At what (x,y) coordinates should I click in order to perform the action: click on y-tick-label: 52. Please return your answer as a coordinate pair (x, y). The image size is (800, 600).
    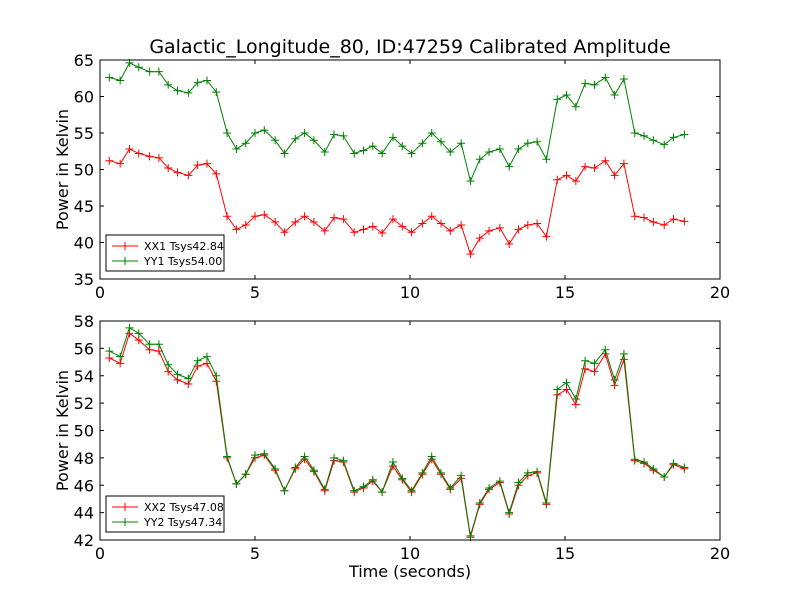
    Looking at the image, I should click on (84, 403).